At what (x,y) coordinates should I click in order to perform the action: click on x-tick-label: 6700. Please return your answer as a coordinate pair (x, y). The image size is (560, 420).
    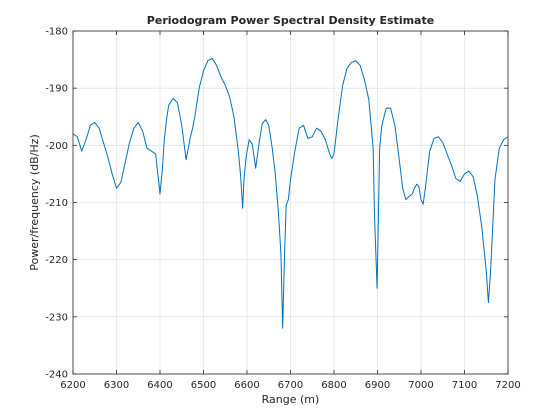
    Looking at the image, I should click on (290, 385).